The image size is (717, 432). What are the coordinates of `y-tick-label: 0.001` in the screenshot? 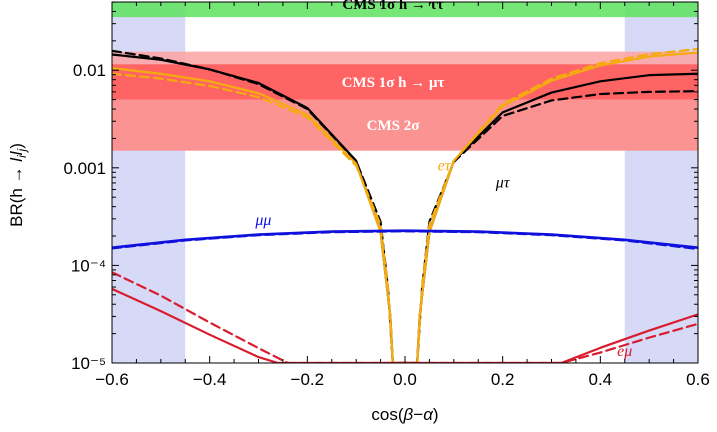 It's located at (84, 168).